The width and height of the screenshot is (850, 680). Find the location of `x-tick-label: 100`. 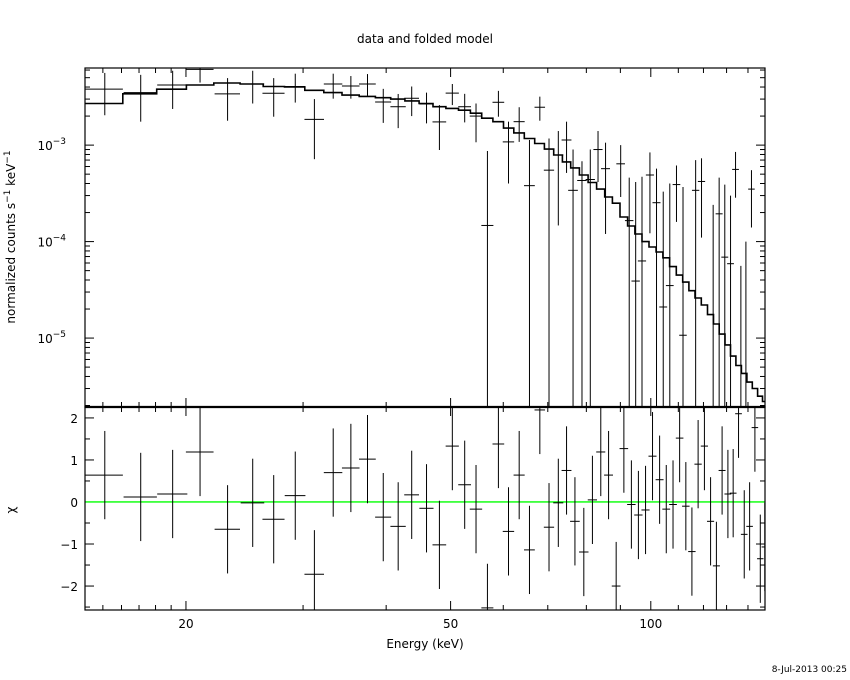

x-tick-label: 100 is located at coordinates (650, 624).